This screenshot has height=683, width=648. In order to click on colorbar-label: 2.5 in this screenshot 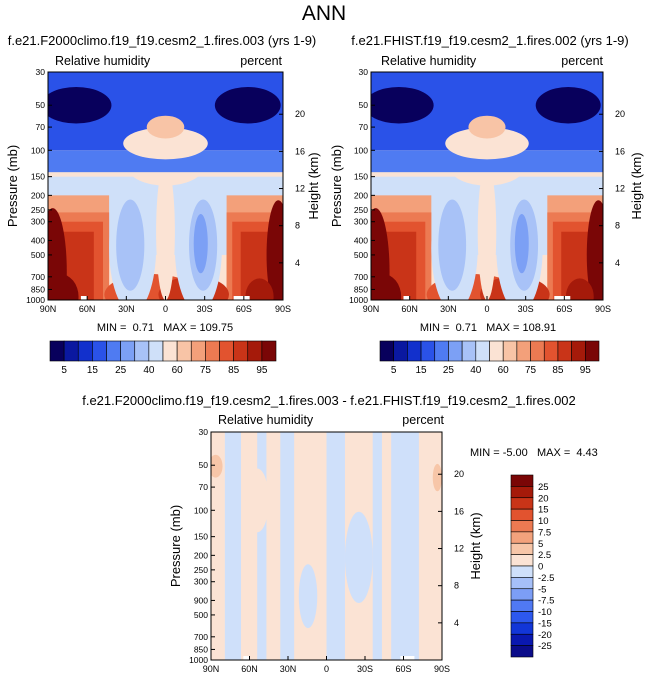, I will do `click(544, 555)`.